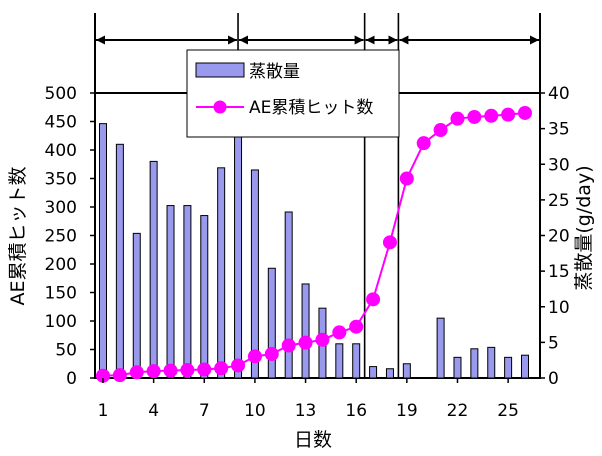 This screenshot has height=456, width=602. I want to click on right-tick-label-25: 25, so click(559, 201).